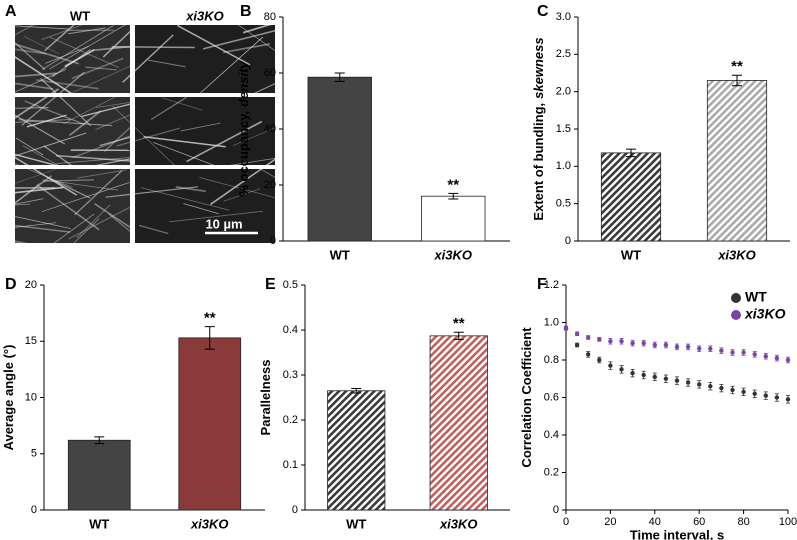 This screenshot has height=540, width=797. What do you see at coordinates (80, 15) in the screenshot?
I see `column-header: WT` at bounding box center [80, 15].